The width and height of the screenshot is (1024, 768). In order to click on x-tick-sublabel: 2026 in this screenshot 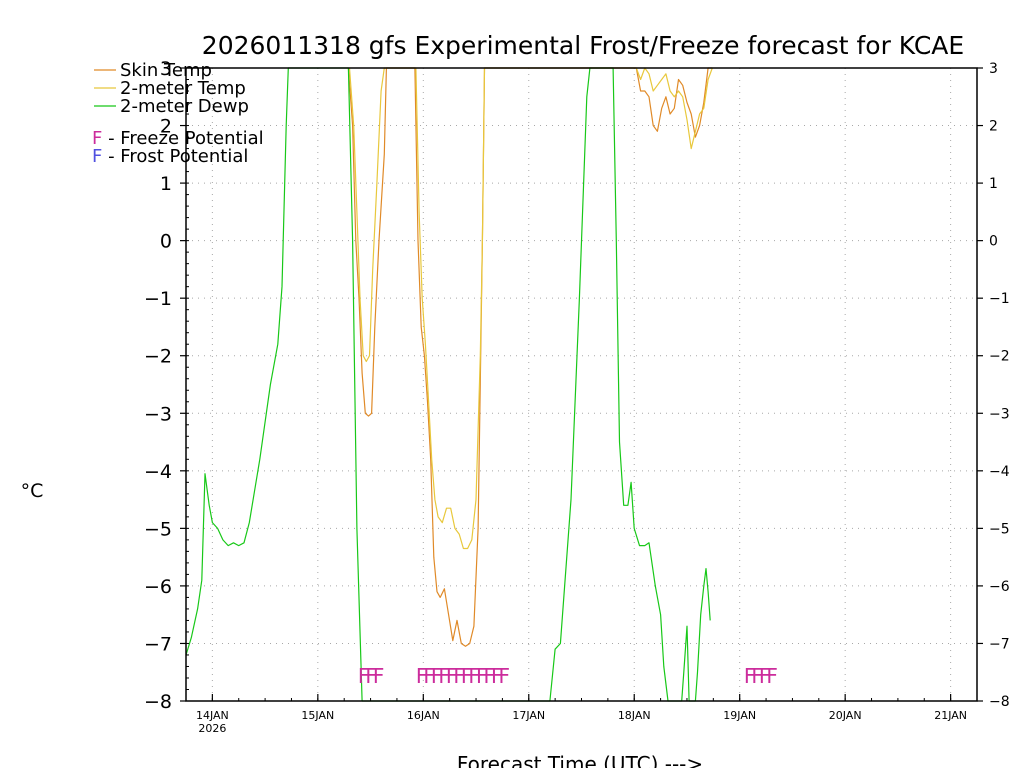, I will do `click(212, 728)`.